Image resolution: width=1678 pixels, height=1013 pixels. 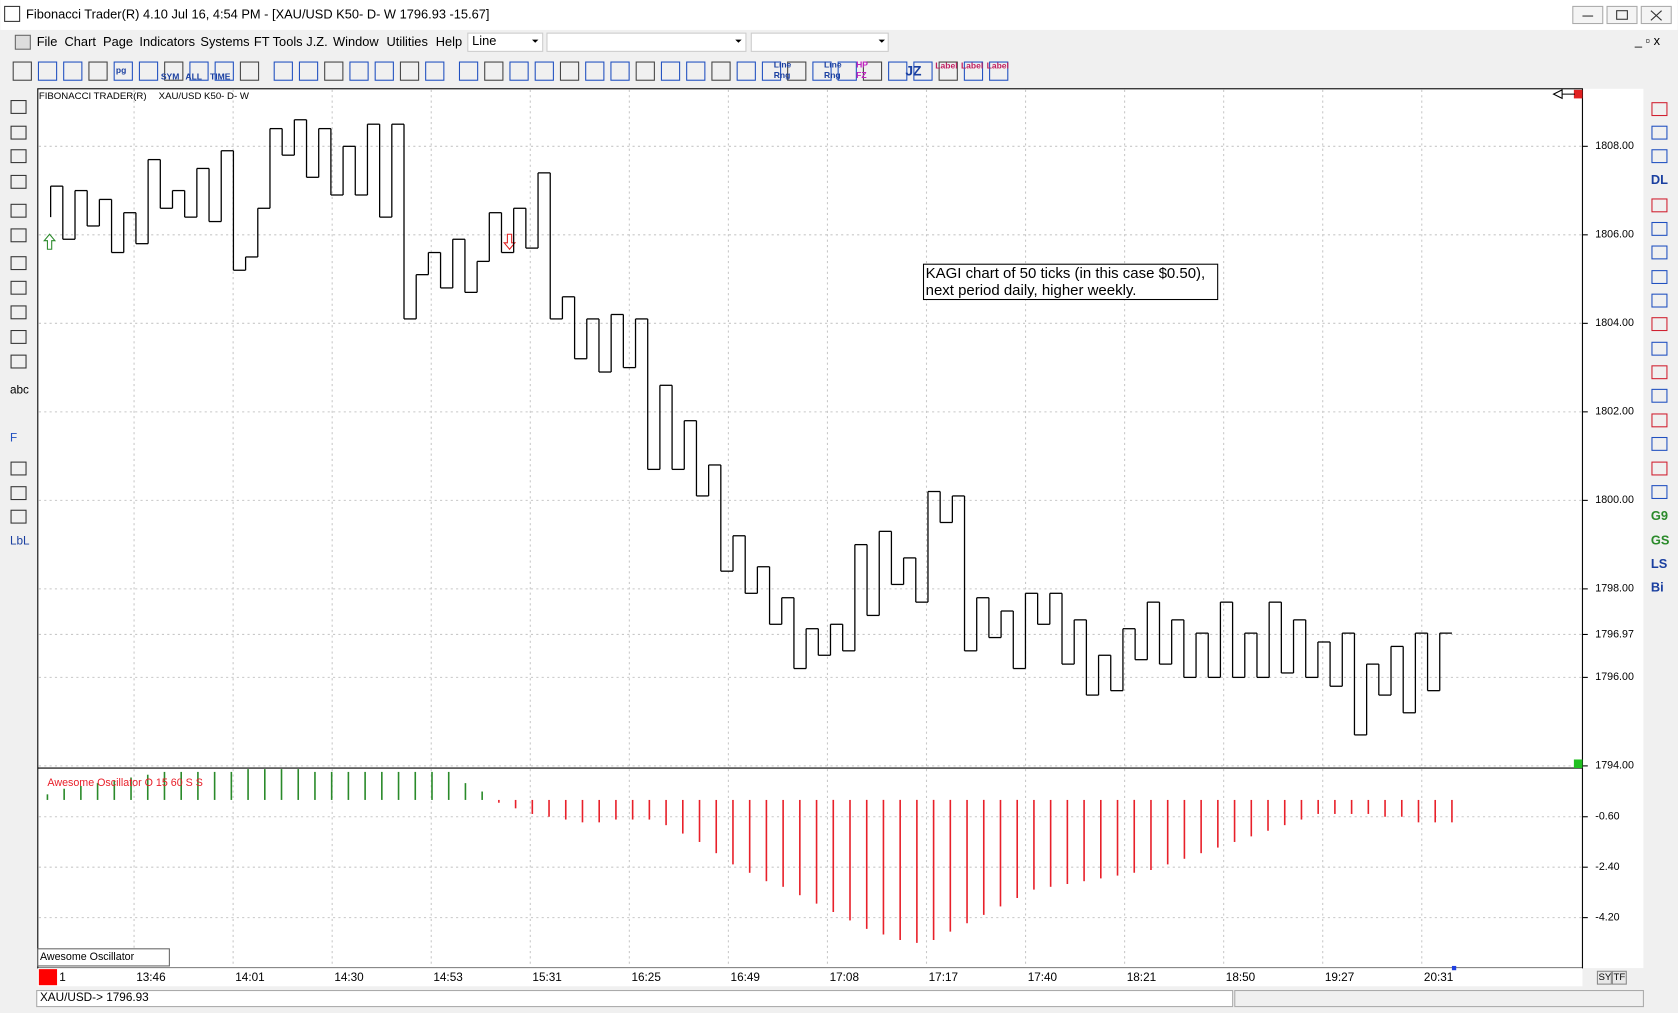 I want to click on x-tick-label: 14:53, so click(x=448, y=977).